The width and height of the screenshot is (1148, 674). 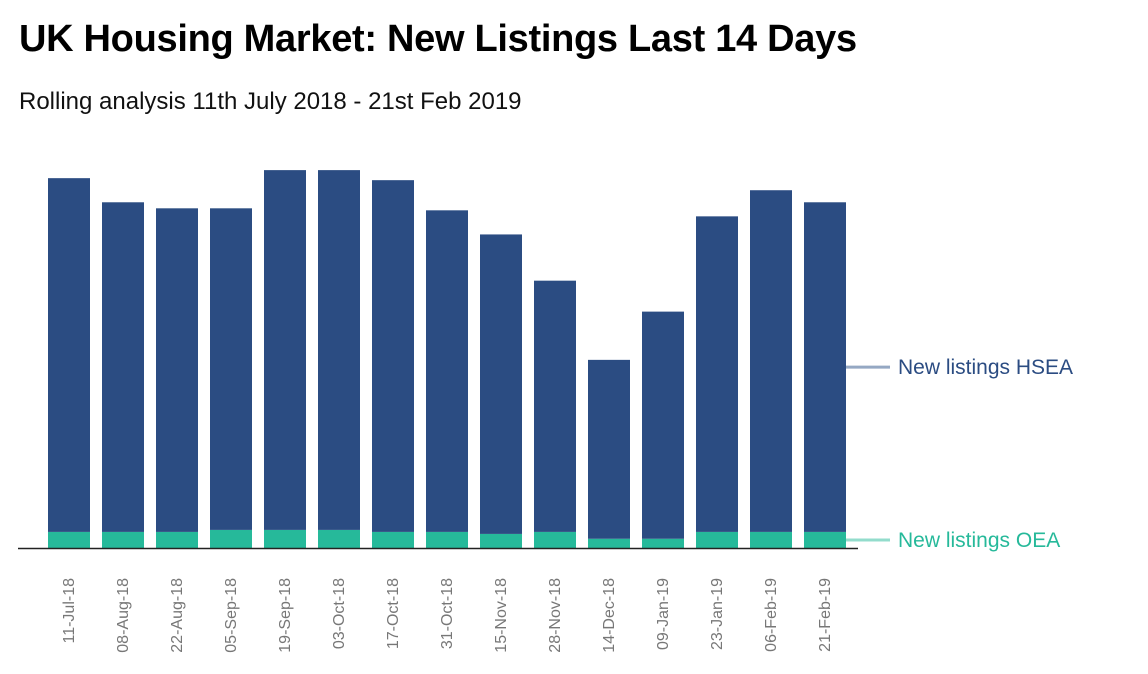 I want to click on x-tick-label: 23-Jan-19, so click(x=717, y=614).